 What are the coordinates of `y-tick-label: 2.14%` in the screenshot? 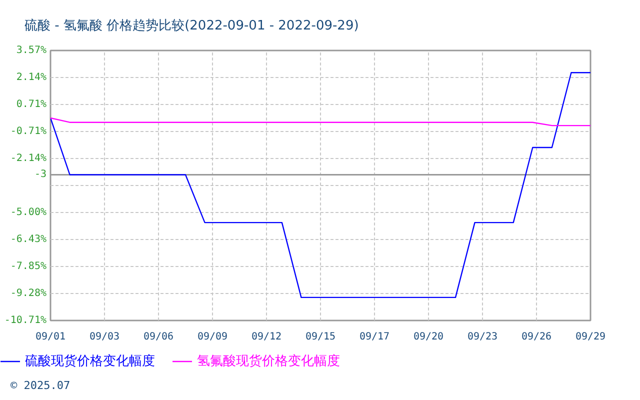 It's located at (31, 78).